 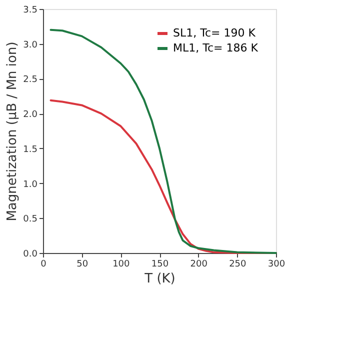 I want to click on x-tick-label: 150, so click(x=160, y=265).